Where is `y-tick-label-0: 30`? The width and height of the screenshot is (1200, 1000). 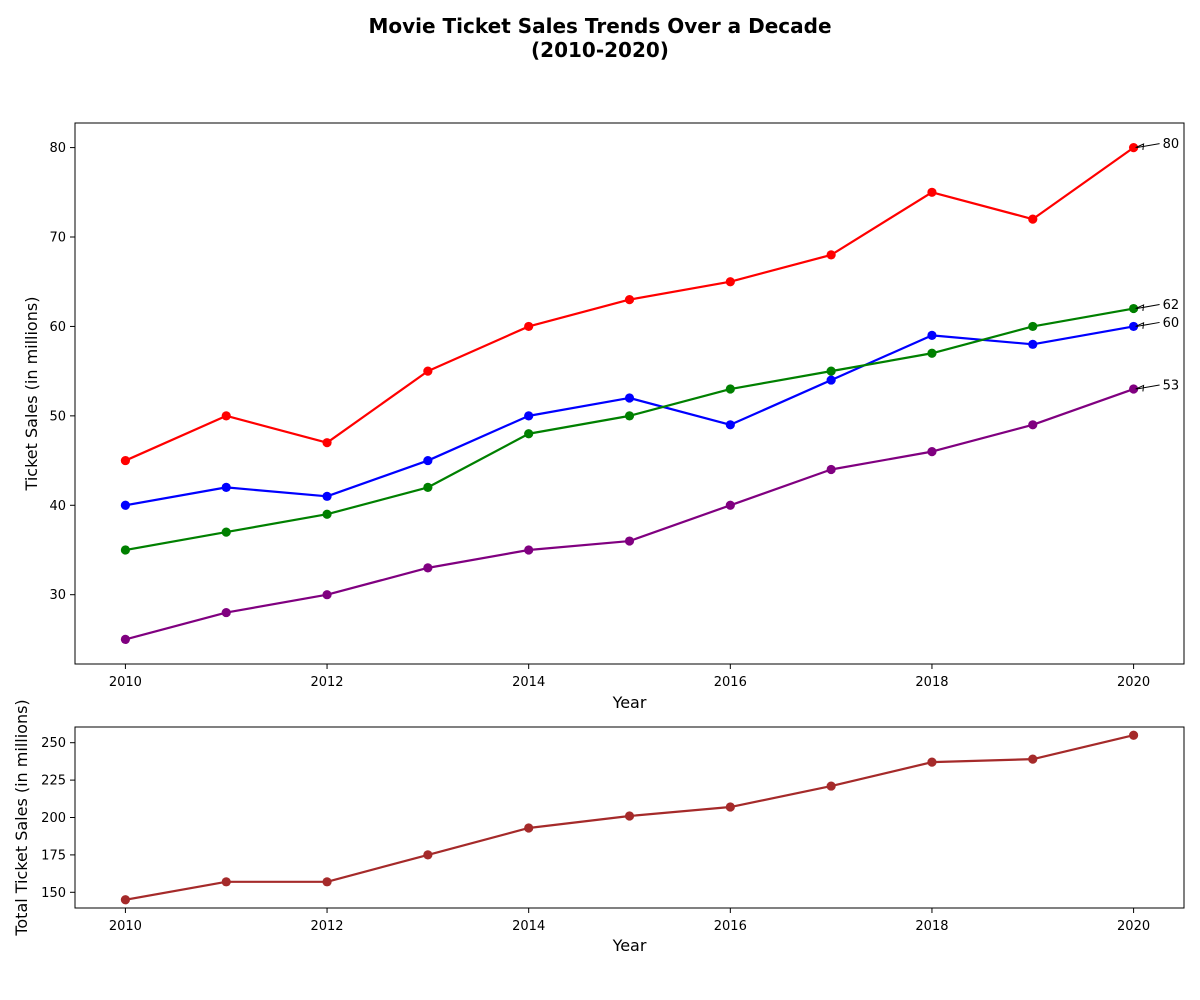 y-tick-label-0: 30 is located at coordinates (57, 595).